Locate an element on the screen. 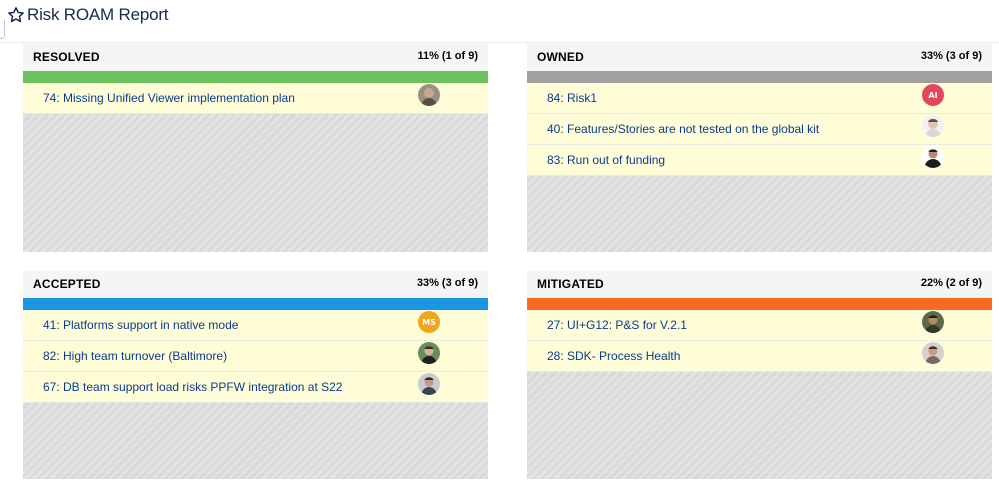 The width and height of the screenshot is (999, 482). panel-title: OWNED is located at coordinates (560, 57).